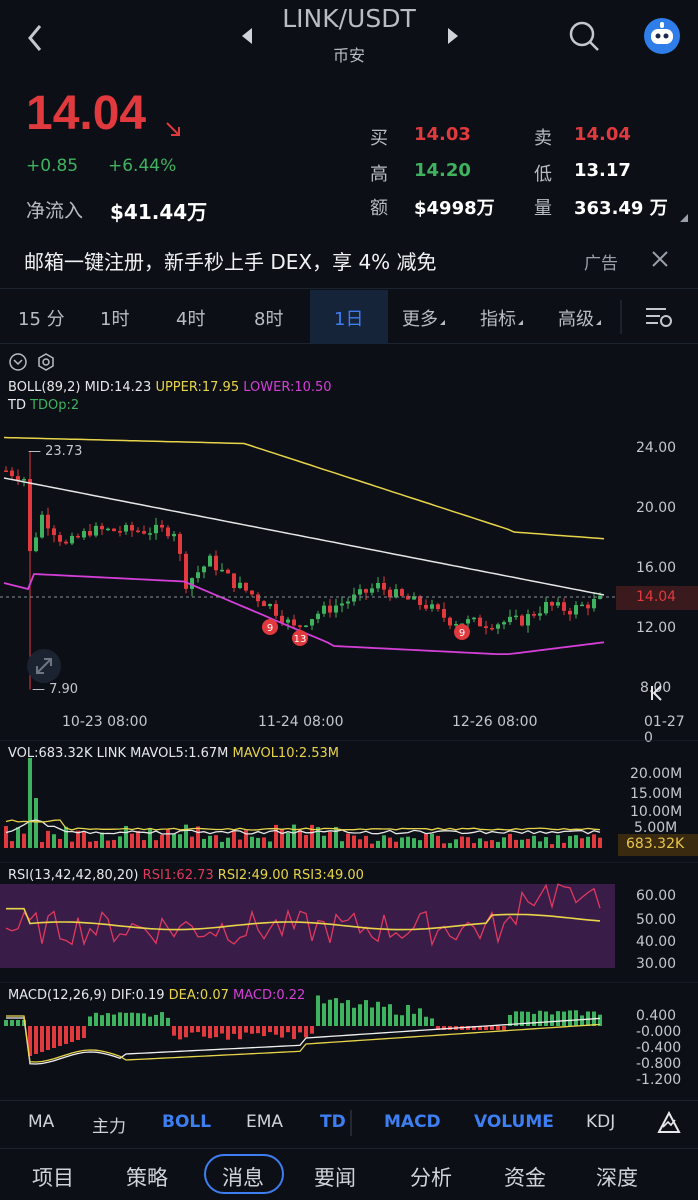 The height and width of the screenshot is (1200, 698). What do you see at coordinates (265, 1122) in the screenshot?
I see `indicator-ema: EMA` at bounding box center [265, 1122].